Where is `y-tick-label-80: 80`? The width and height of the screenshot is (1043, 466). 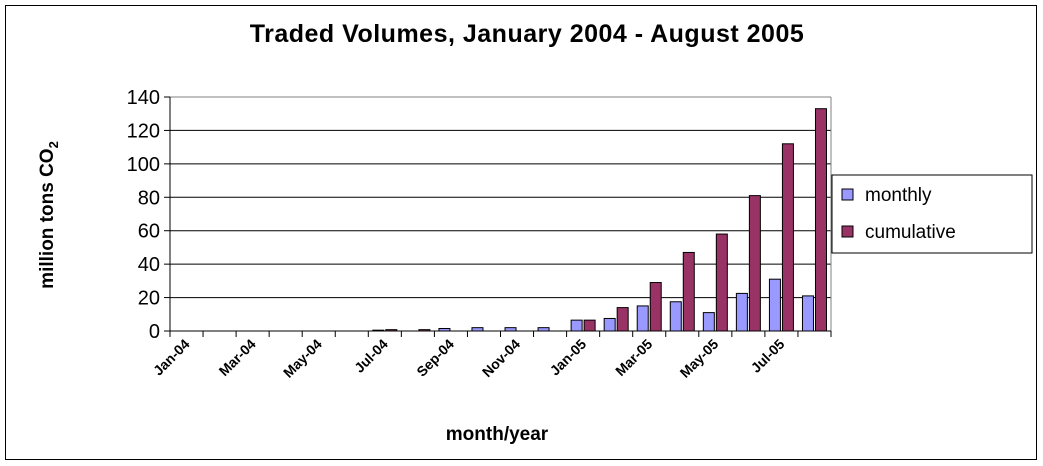 y-tick-label-80: 80 is located at coordinates (149, 198).